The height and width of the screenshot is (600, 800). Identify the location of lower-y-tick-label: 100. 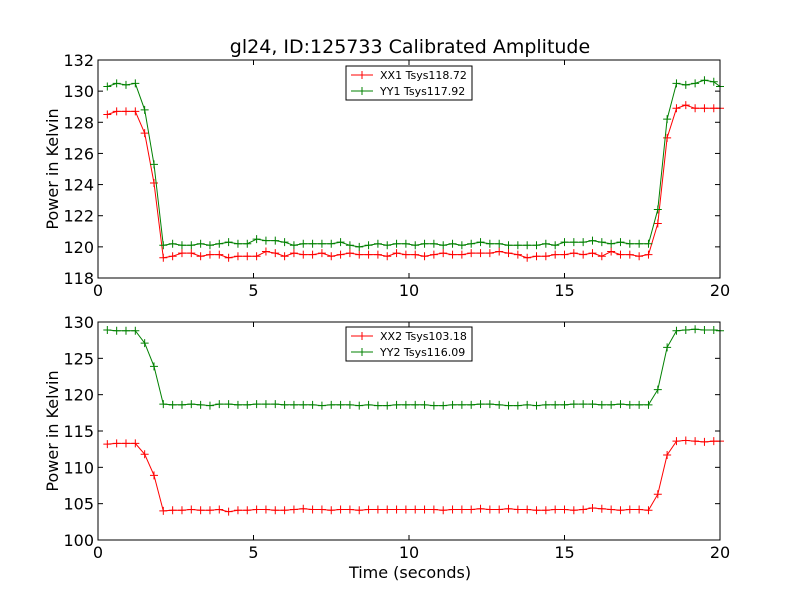
(78, 540).